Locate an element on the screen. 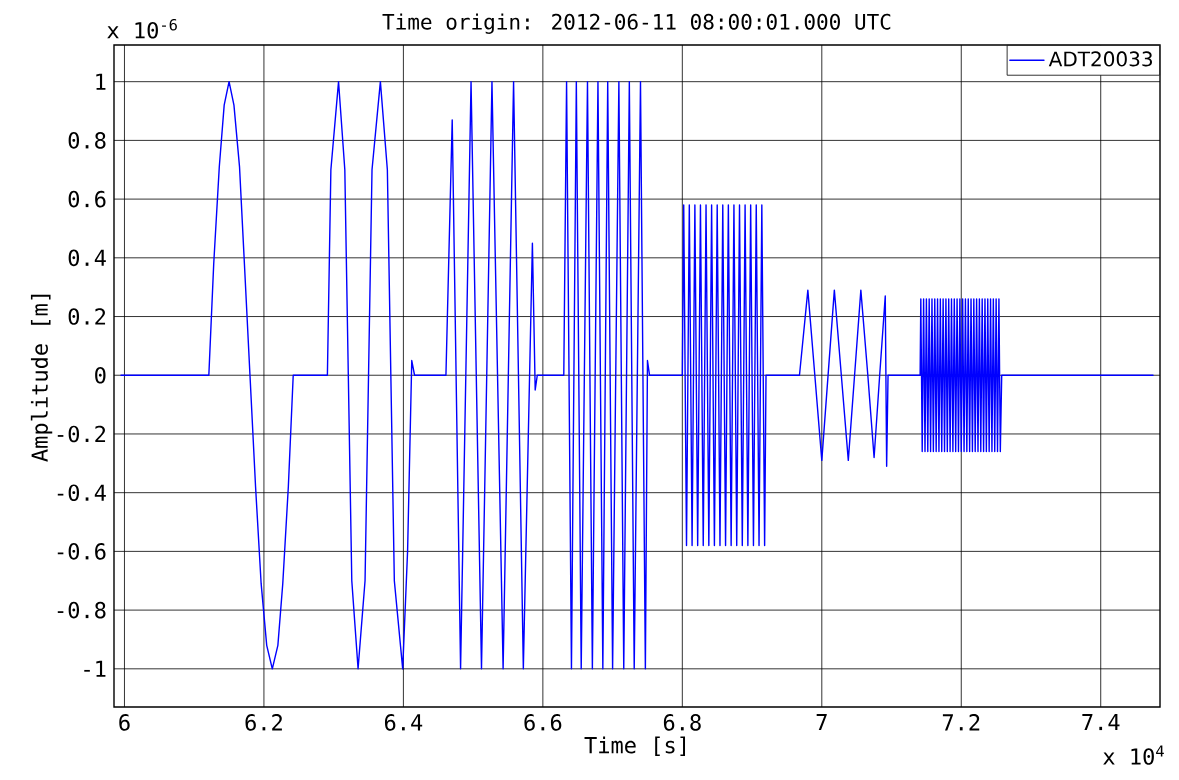 The height and width of the screenshot is (780, 1179). y-tick-label: 0.2 is located at coordinates (87, 316).